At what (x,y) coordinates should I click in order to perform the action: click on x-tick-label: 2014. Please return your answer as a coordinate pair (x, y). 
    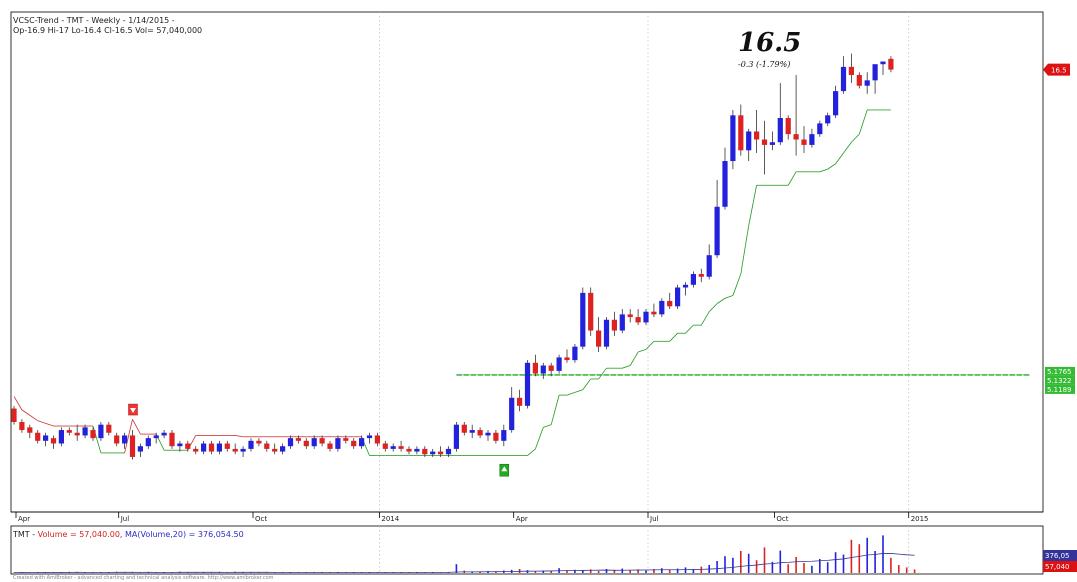
    Looking at the image, I should click on (390, 519).